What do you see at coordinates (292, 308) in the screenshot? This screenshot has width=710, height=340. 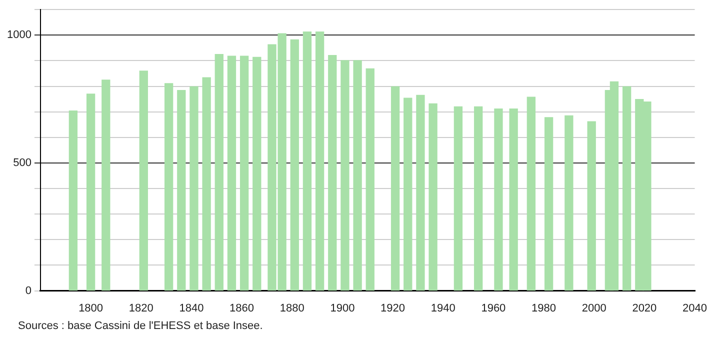 I see `x-tick-label: 1880` at bounding box center [292, 308].